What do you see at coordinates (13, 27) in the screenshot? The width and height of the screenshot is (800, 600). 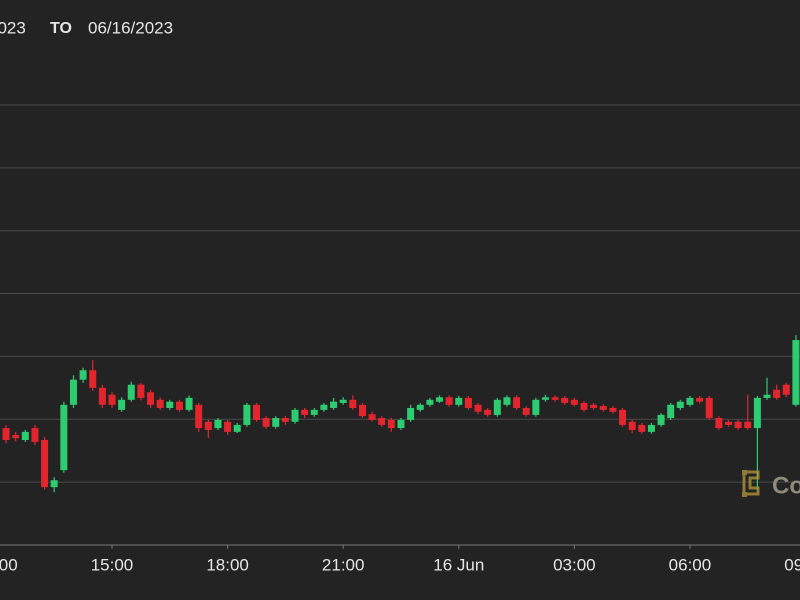 I see `range-start: 2023` at bounding box center [13, 27].